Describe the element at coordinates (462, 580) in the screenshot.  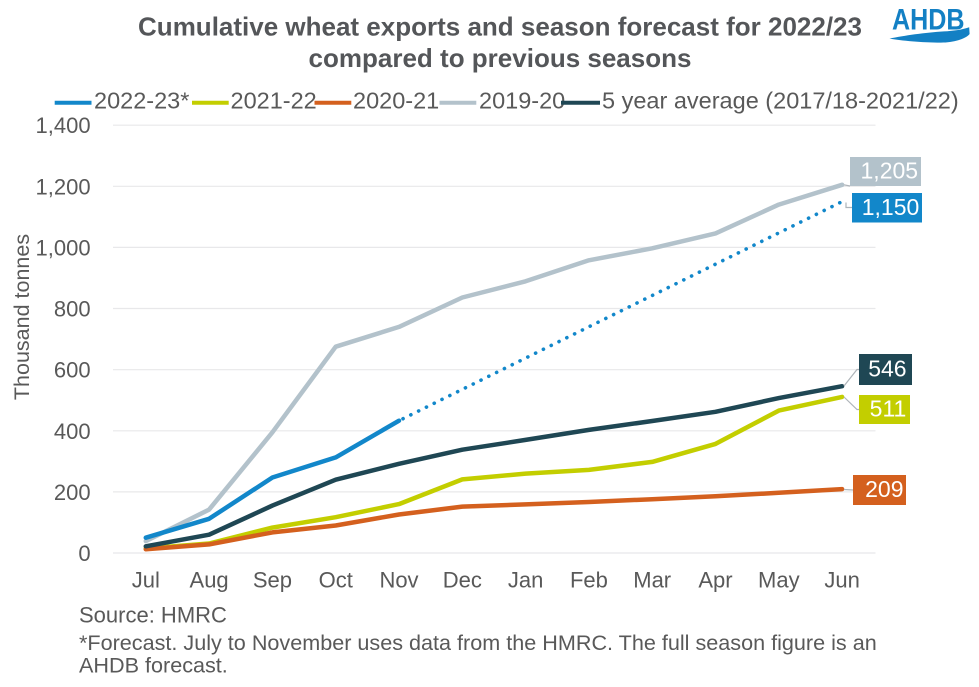
I see `svg-text: Dec` at that location.